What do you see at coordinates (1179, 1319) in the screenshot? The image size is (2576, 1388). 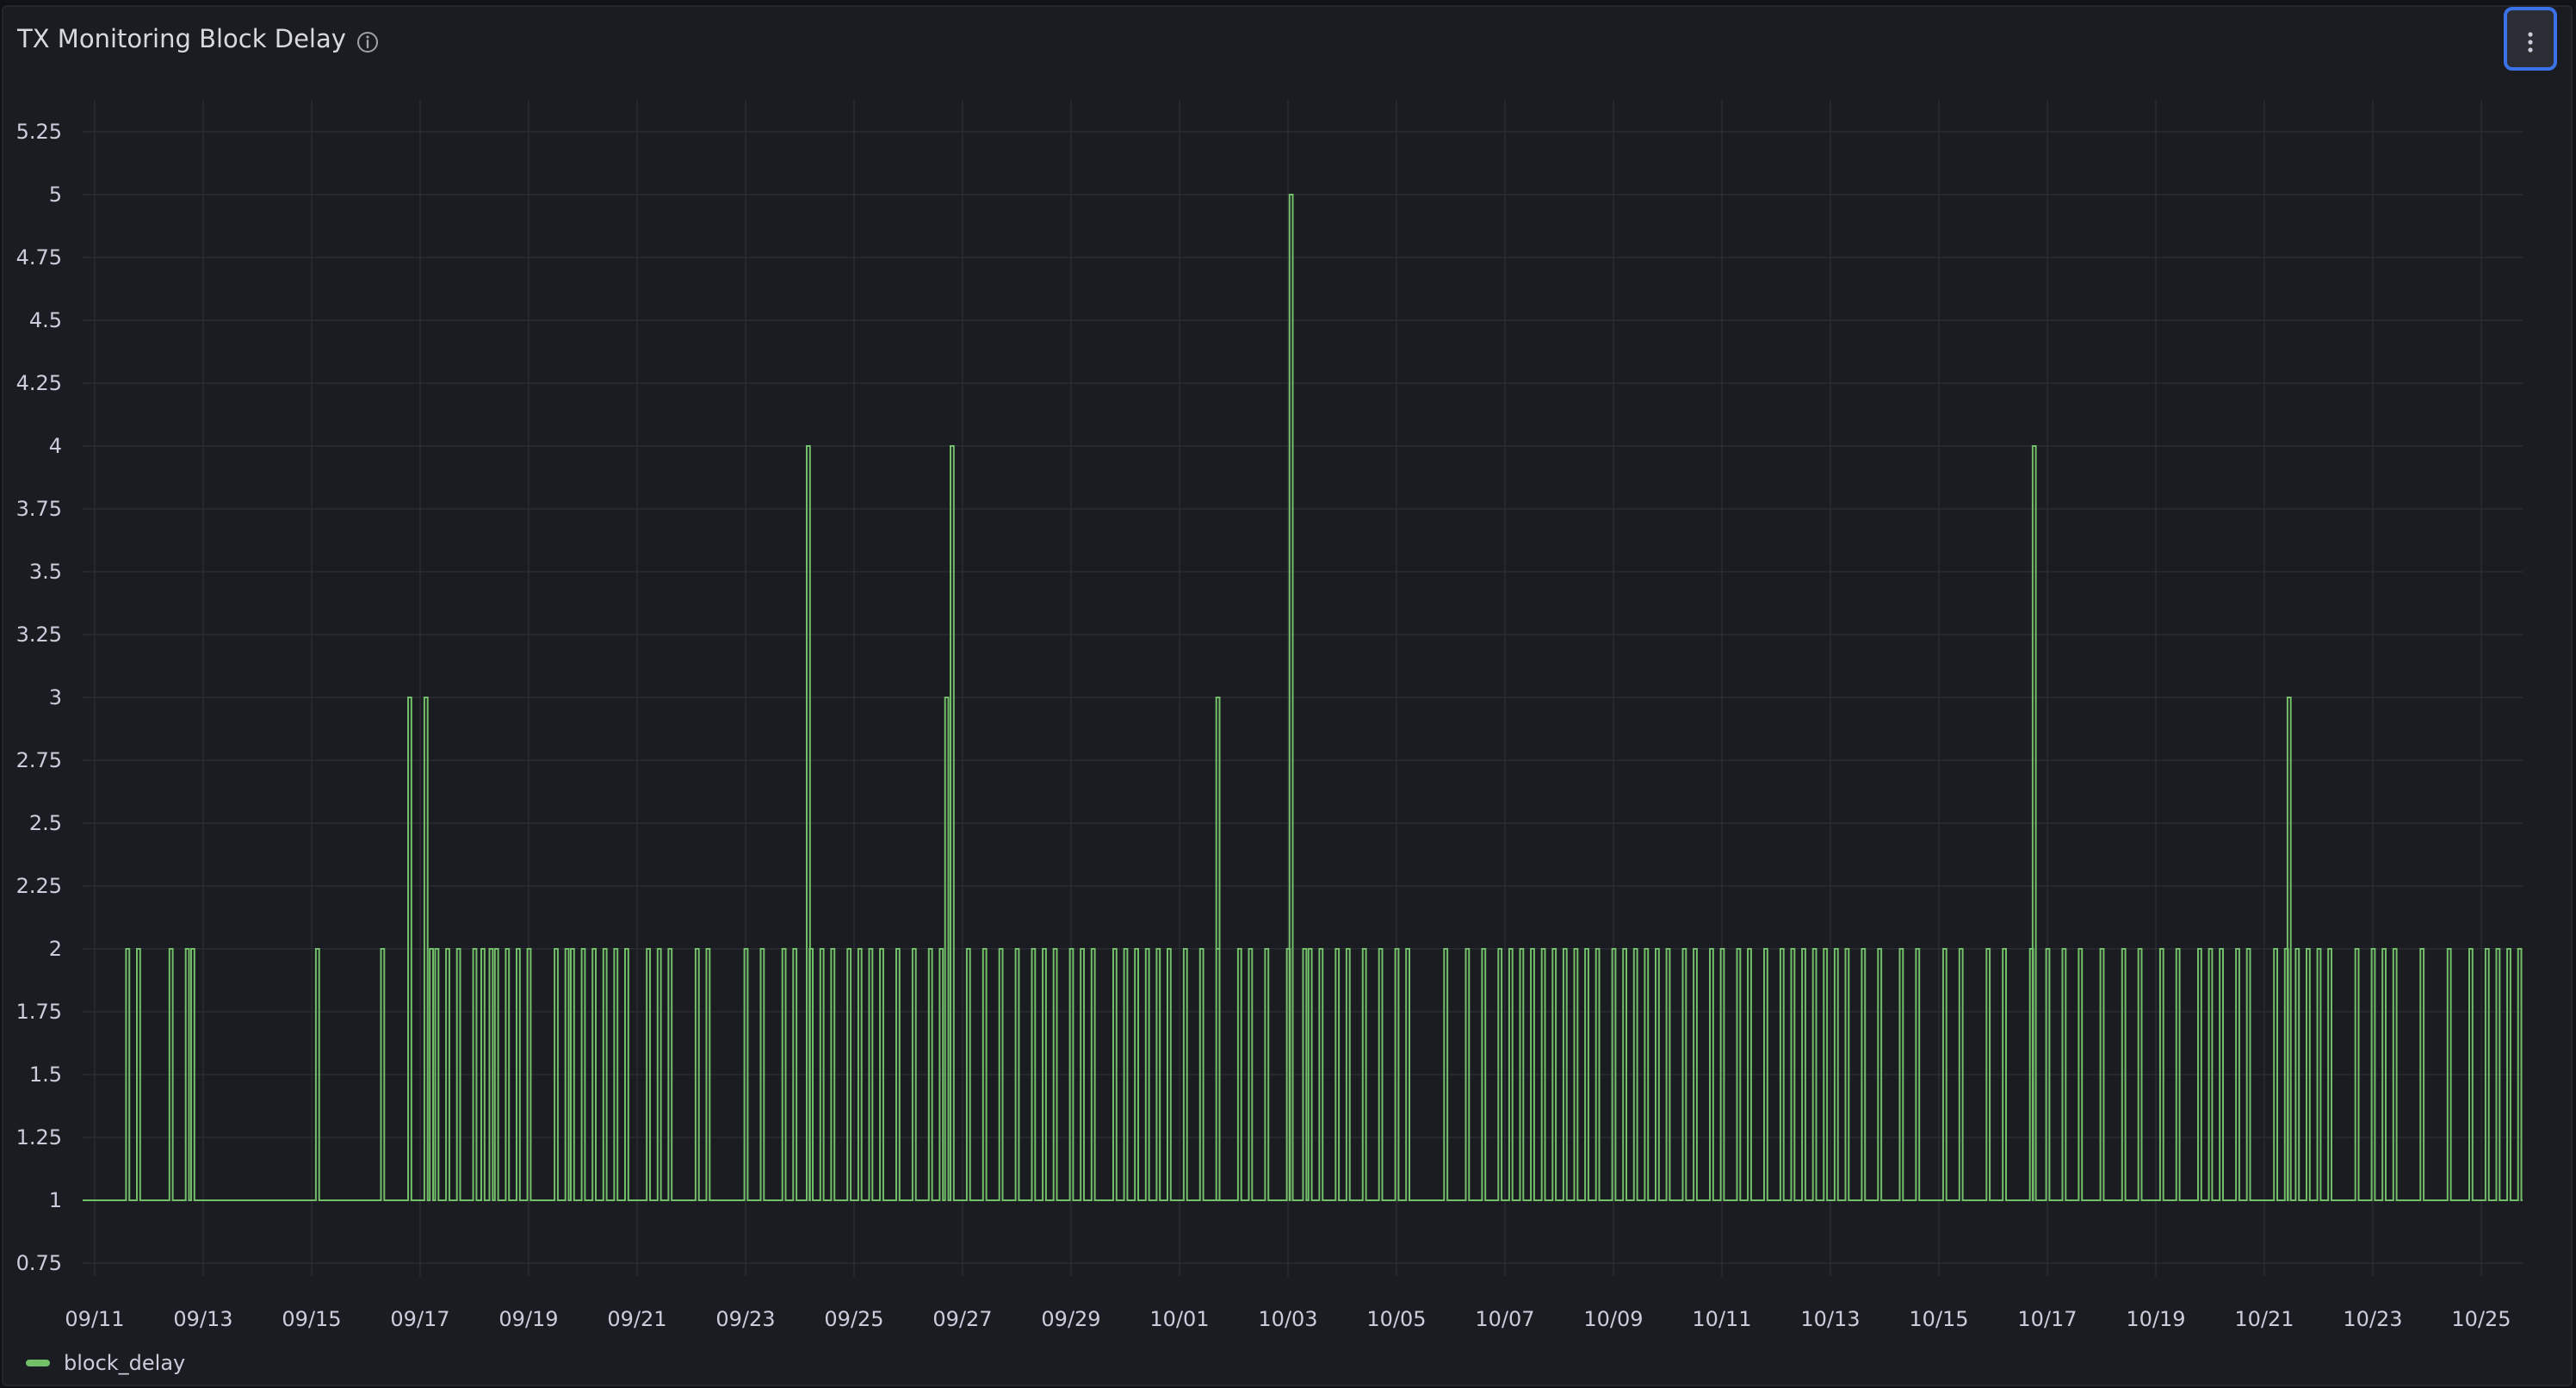 I see `x-tick-label: 10/01` at bounding box center [1179, 1319].